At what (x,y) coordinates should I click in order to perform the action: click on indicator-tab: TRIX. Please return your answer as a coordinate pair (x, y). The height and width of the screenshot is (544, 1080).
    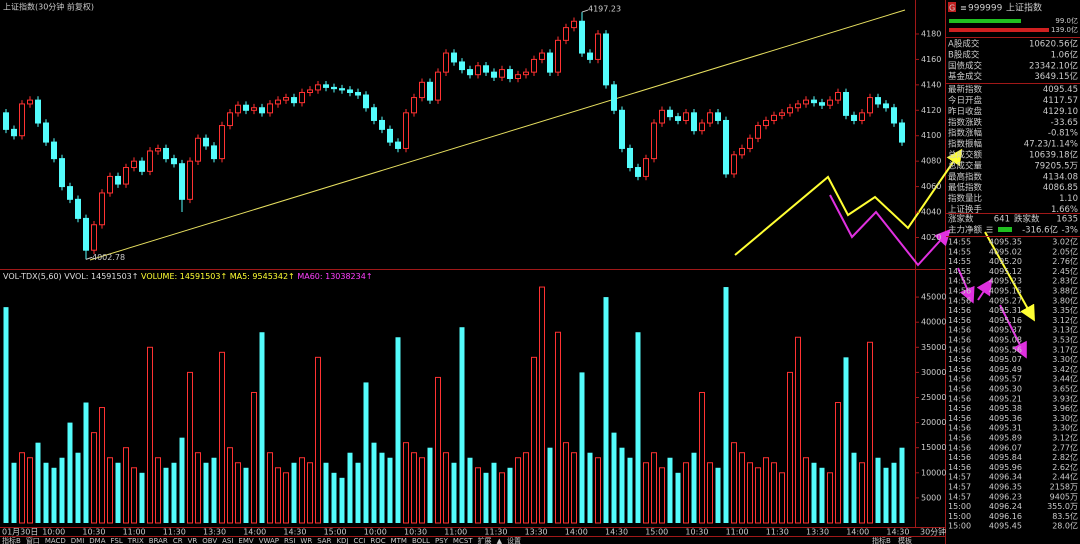
    Looking at the image, I should click on (135, 540).